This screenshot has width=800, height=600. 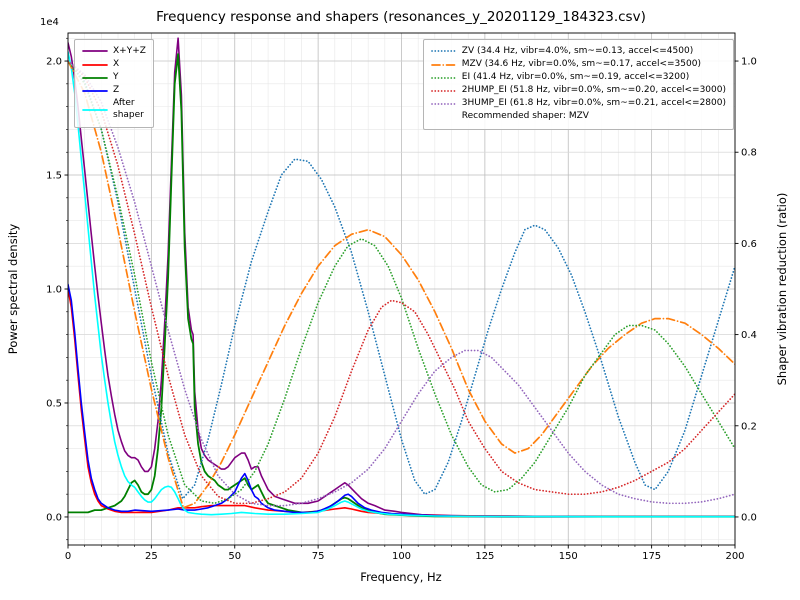 I want to click on y-left-tick-label: 1.5, so click(x=54, y=176).